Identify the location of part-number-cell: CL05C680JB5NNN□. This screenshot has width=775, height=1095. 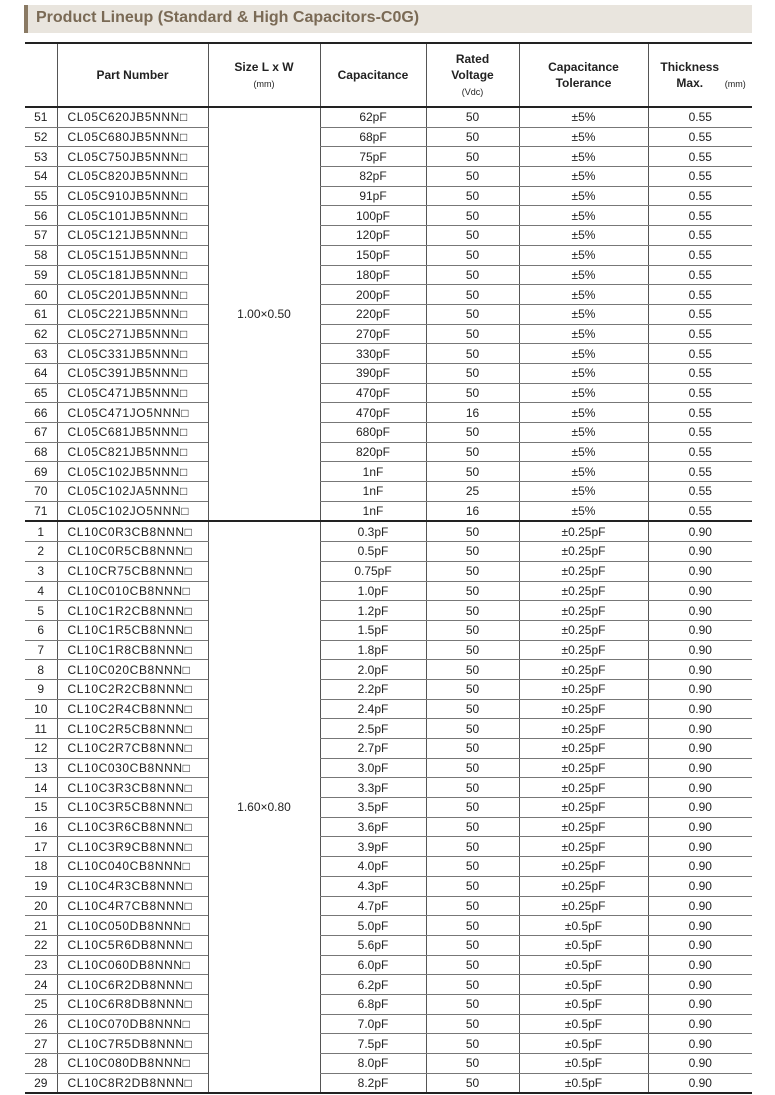
(132, 137).